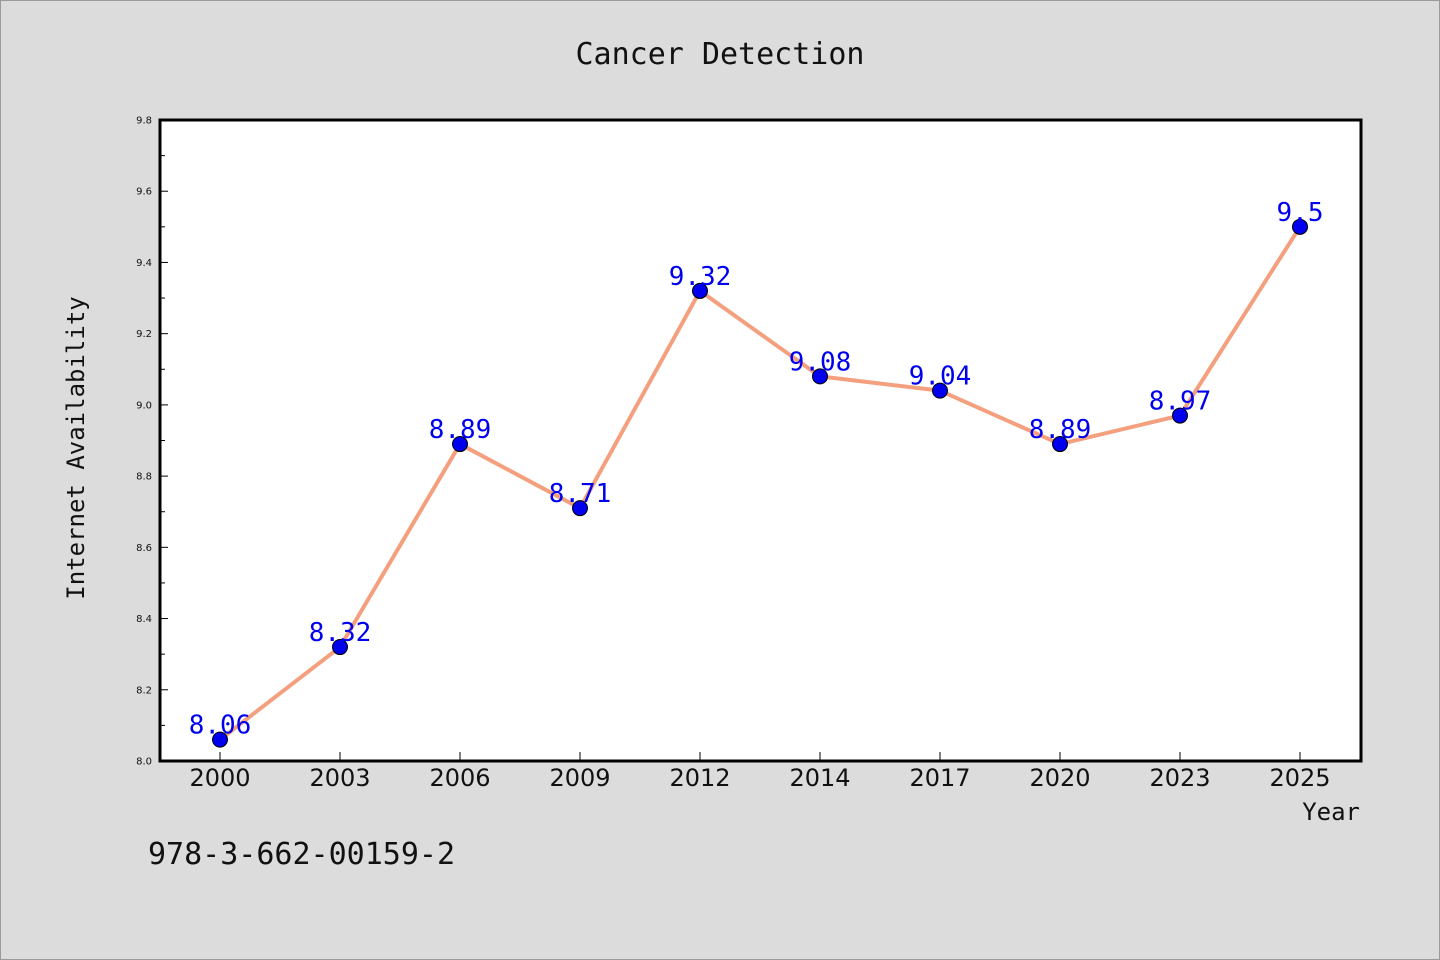  Describe the element at coordinates (219, 778) in the screenshot. I see `x-tick-label: 2000` at that location.